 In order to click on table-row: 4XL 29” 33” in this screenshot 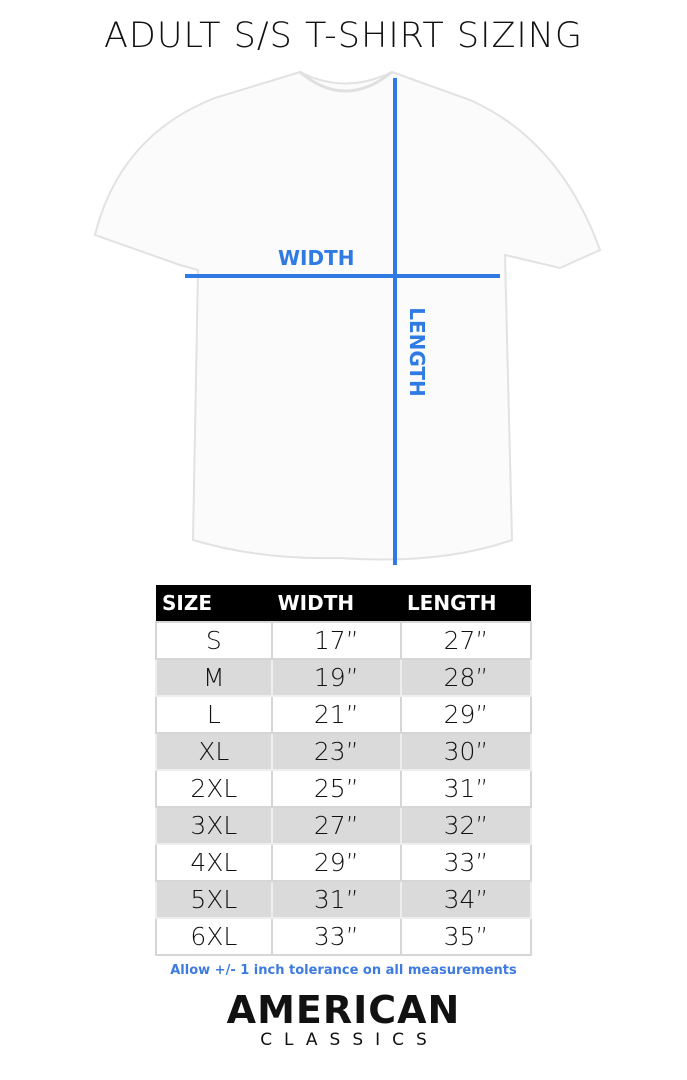, I will do `click(344, 862)`.